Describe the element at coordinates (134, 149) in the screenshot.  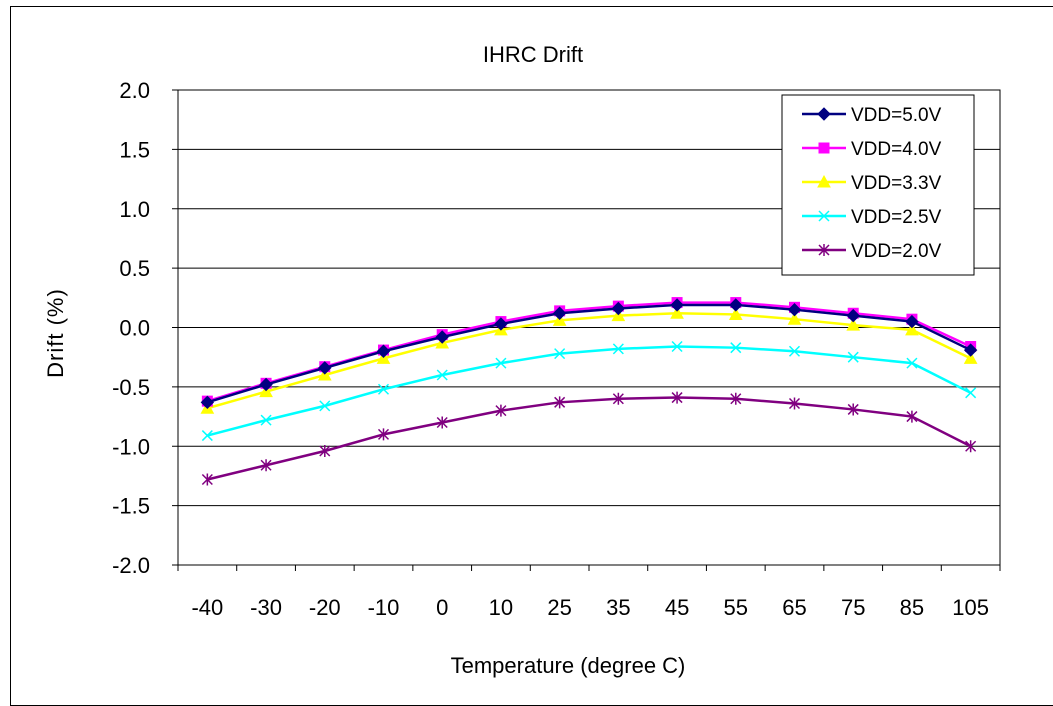
I see `y-tick-label: 1.5` at that location.